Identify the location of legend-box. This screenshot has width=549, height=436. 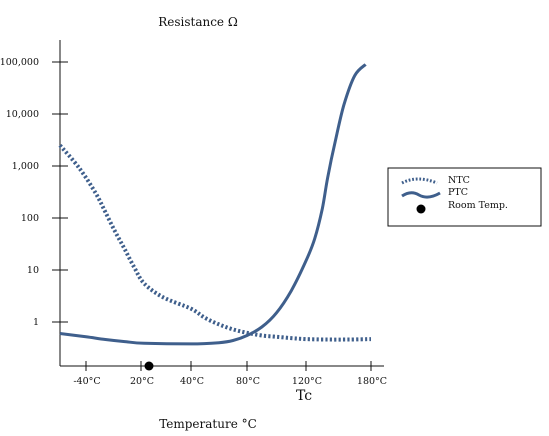
(464, 197).